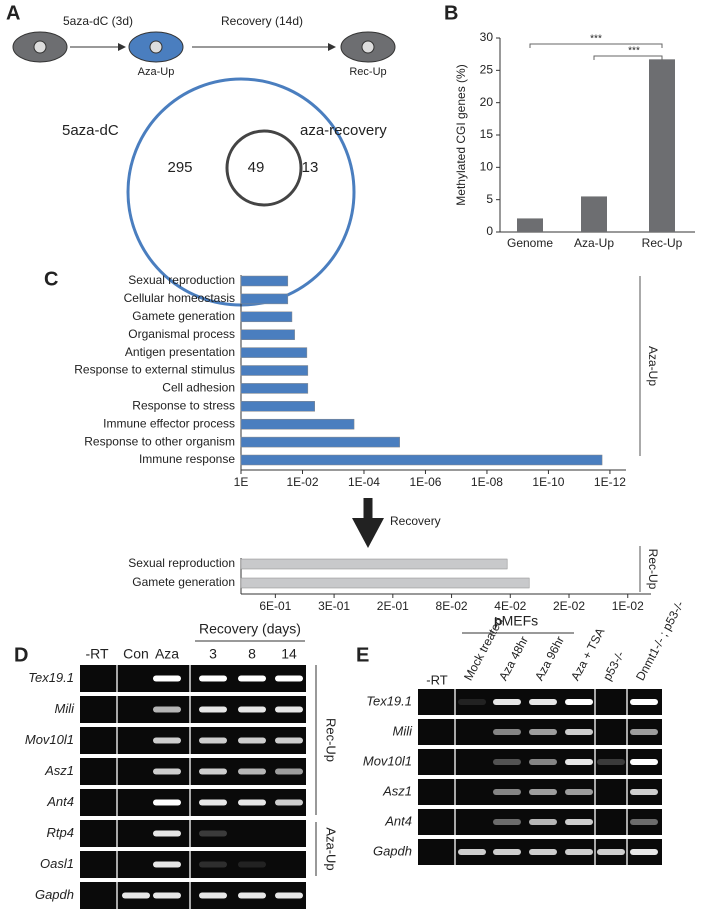  Describe the element at coordinates (187, 459) in the screenshot. I see `category-label: Immune response` at that location.